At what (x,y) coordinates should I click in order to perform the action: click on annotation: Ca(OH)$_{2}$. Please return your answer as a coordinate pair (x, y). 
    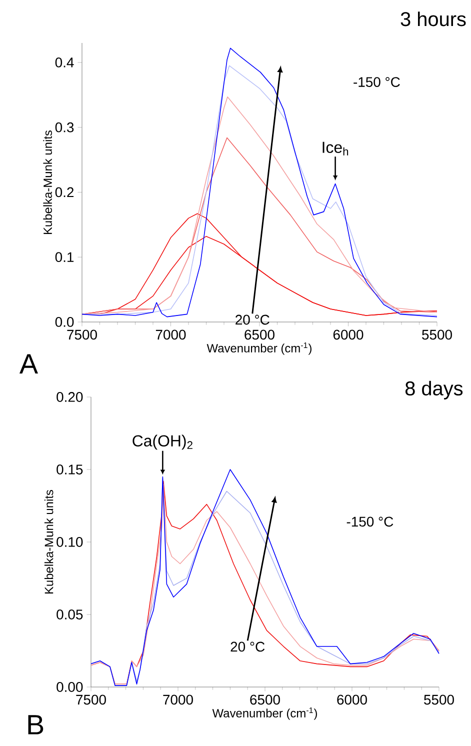
    Looking at the image, I should click on (162, 442).